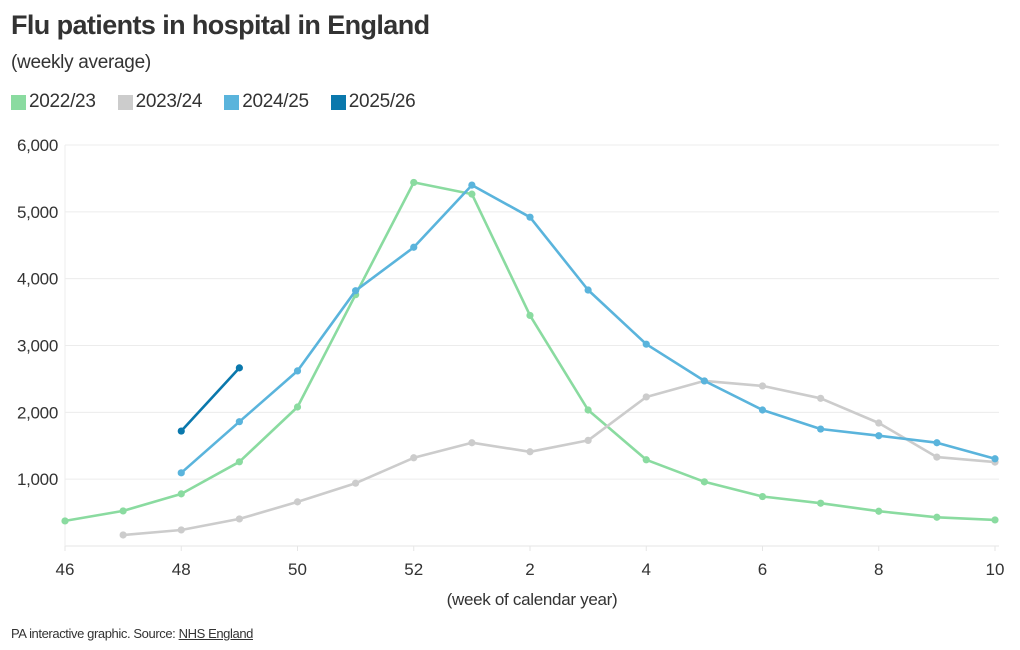  What do you see at coordinates (995, 569) in the screenshot?
I see `x-tick-label: 10` at bounding box center [995, 569].